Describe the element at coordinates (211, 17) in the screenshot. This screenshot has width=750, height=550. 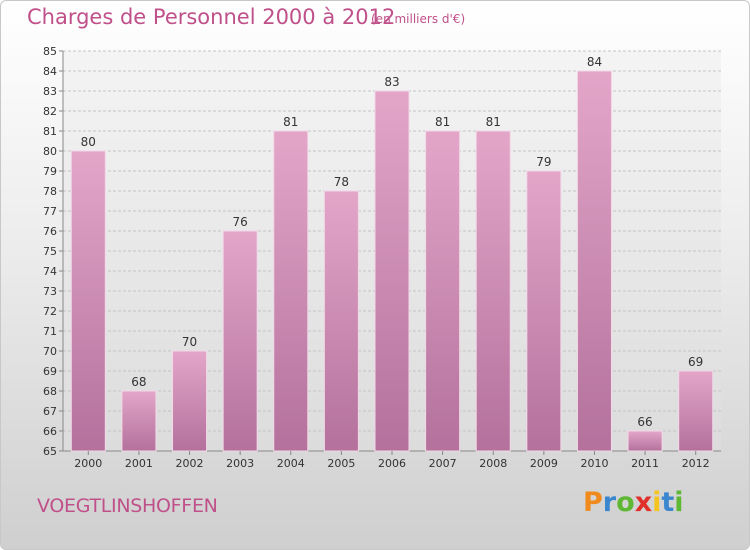
I see `chart-title: Charges de Personnel 2000 à 2012` at that location.